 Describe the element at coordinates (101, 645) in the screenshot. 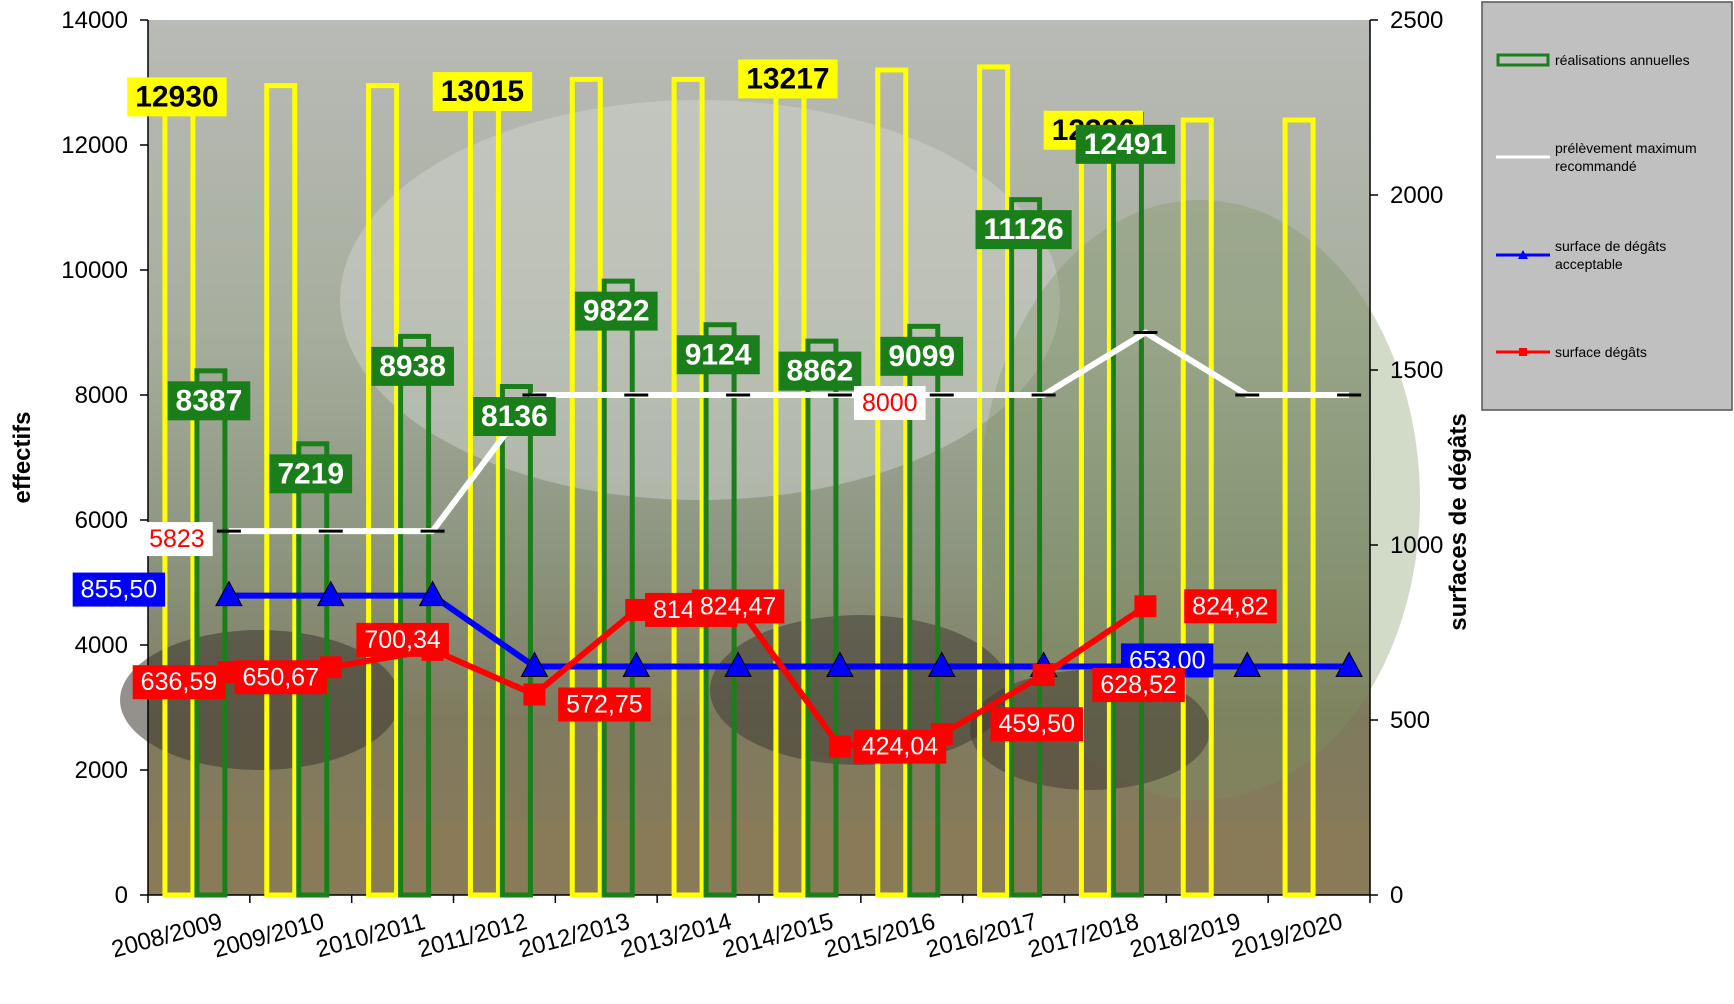

I see `y-tick-label: 4000` at that location.